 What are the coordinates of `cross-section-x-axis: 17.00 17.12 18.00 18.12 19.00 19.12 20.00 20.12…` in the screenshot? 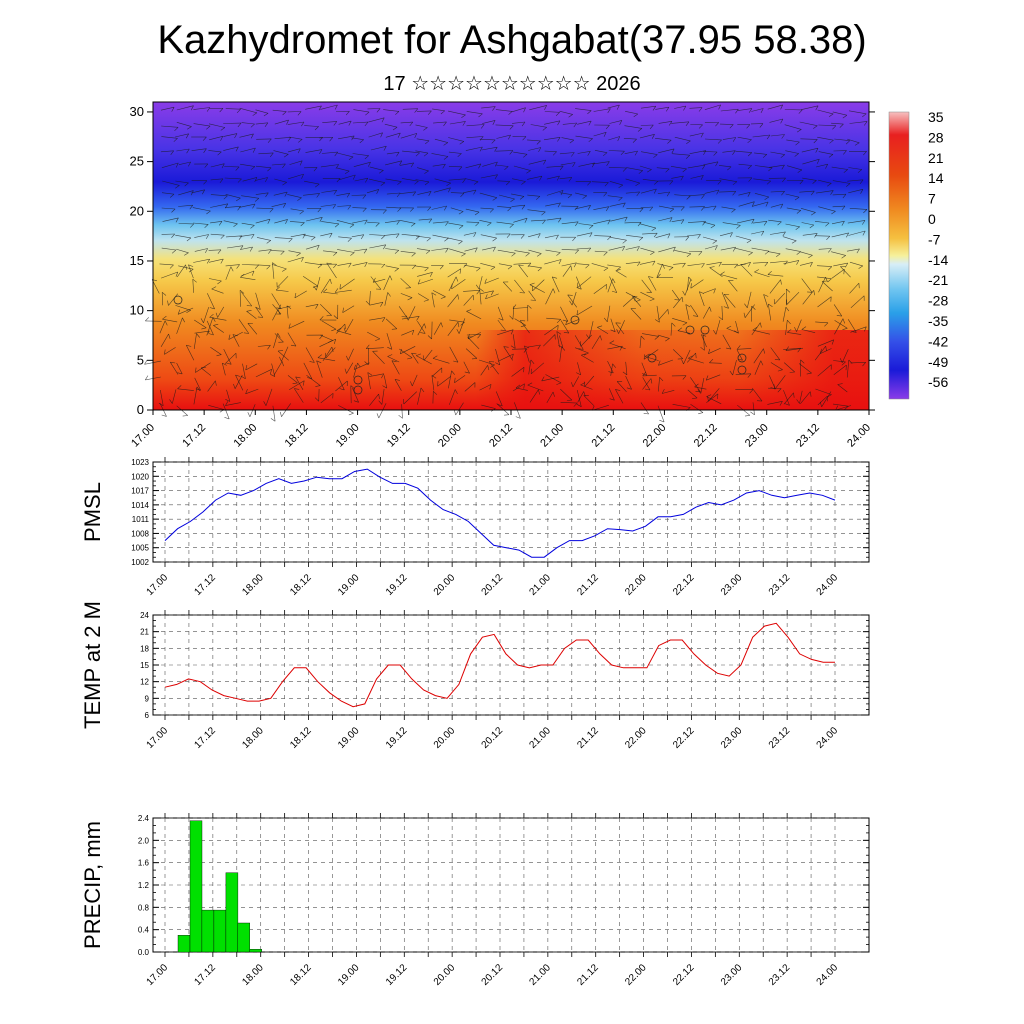 It's located at (501, 430).